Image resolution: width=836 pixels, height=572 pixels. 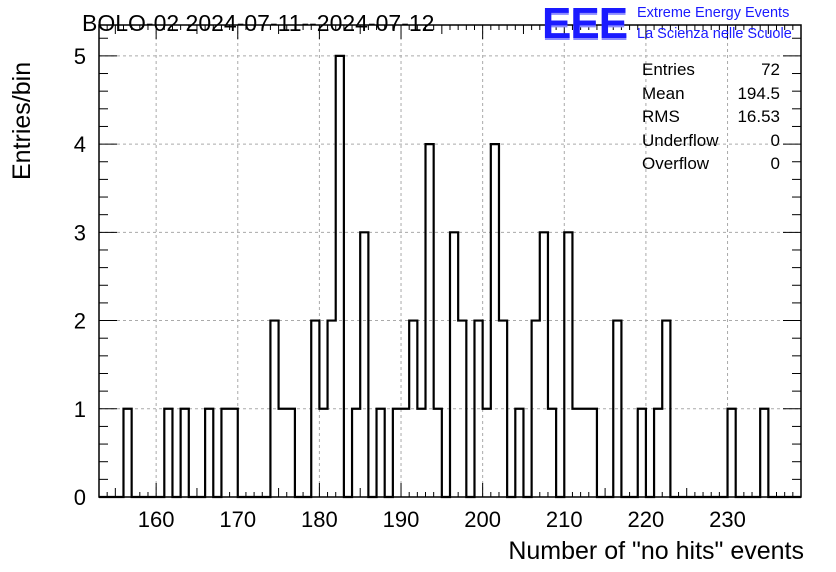 I want to click on y-tick-label: 0, so click(x=80, y=497).